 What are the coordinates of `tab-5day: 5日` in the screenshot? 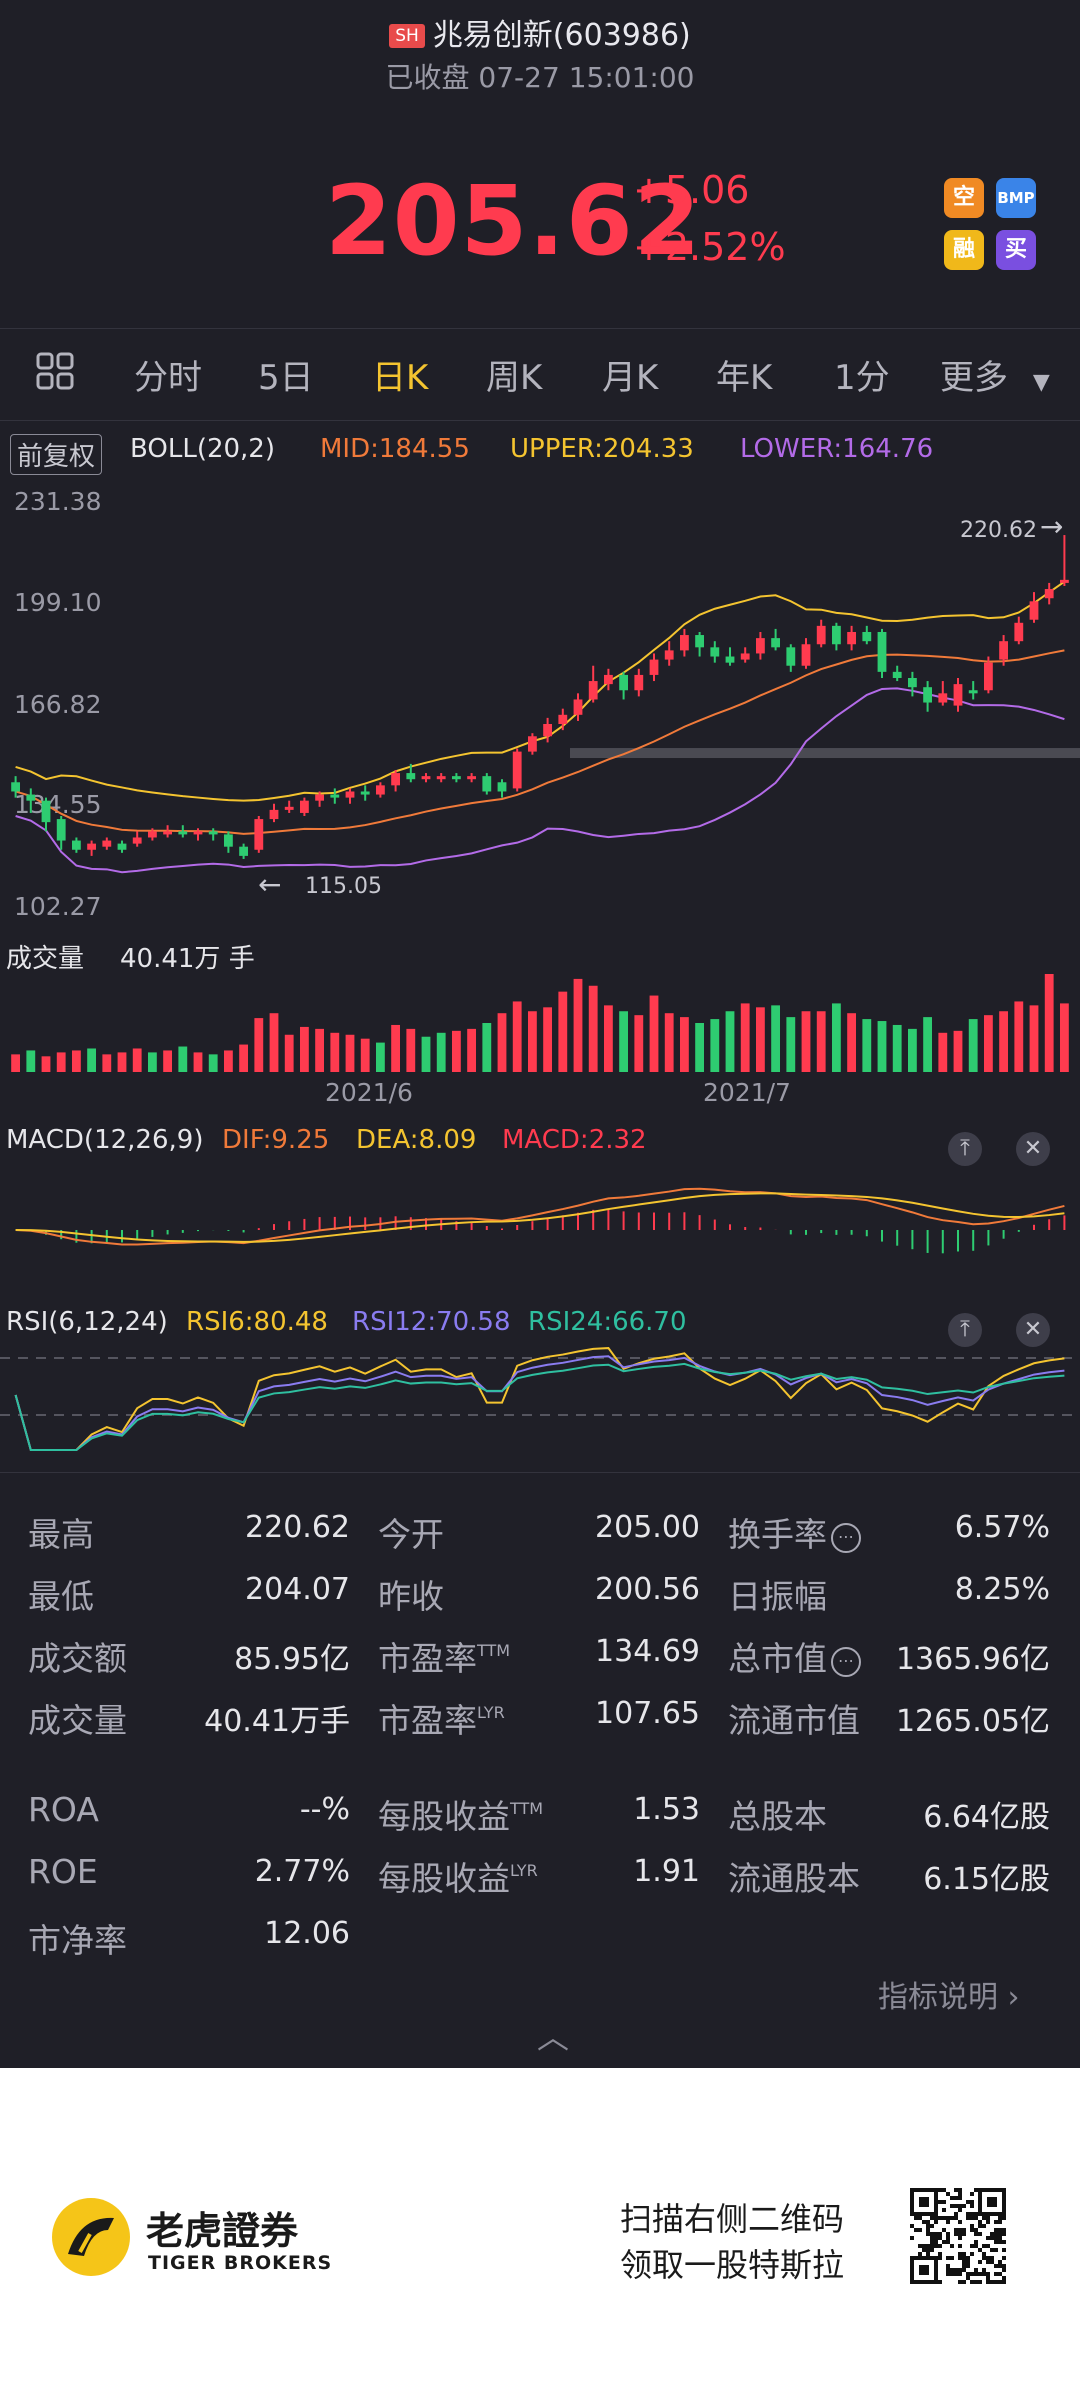 It's located at (286, 378).